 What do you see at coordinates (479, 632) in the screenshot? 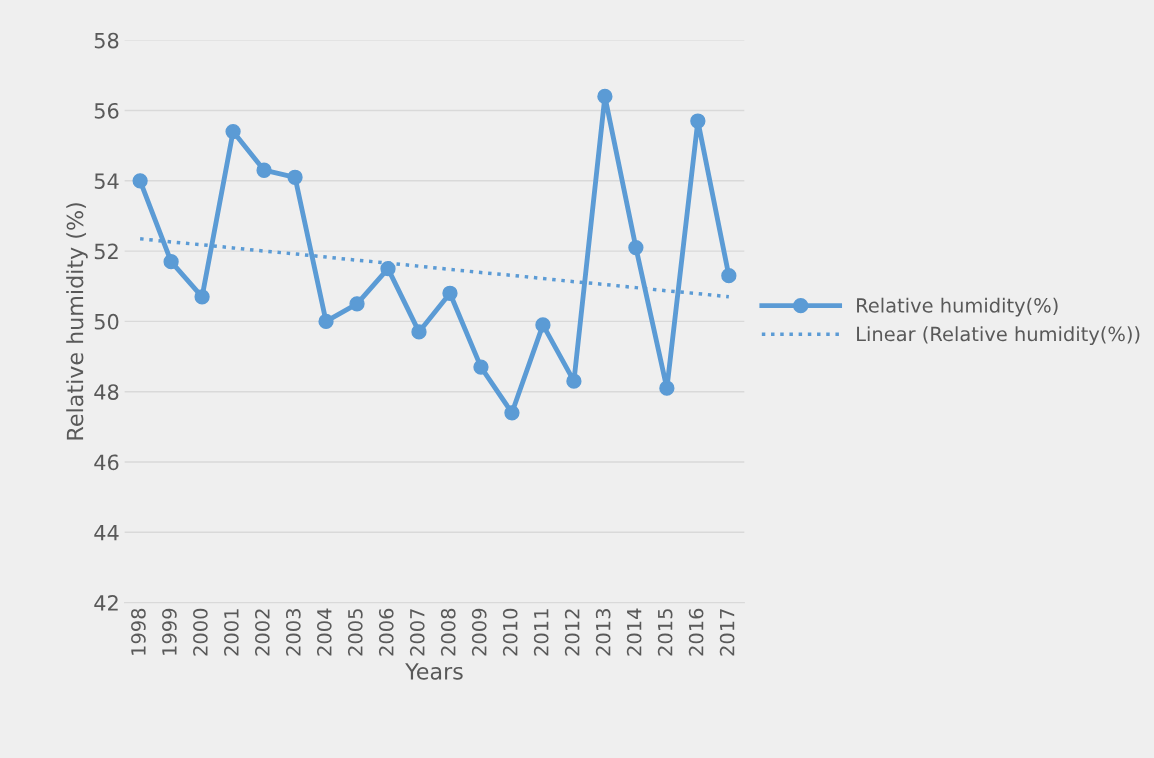
I see `x-tick-label: 2009` at bounding box center [479, 632].